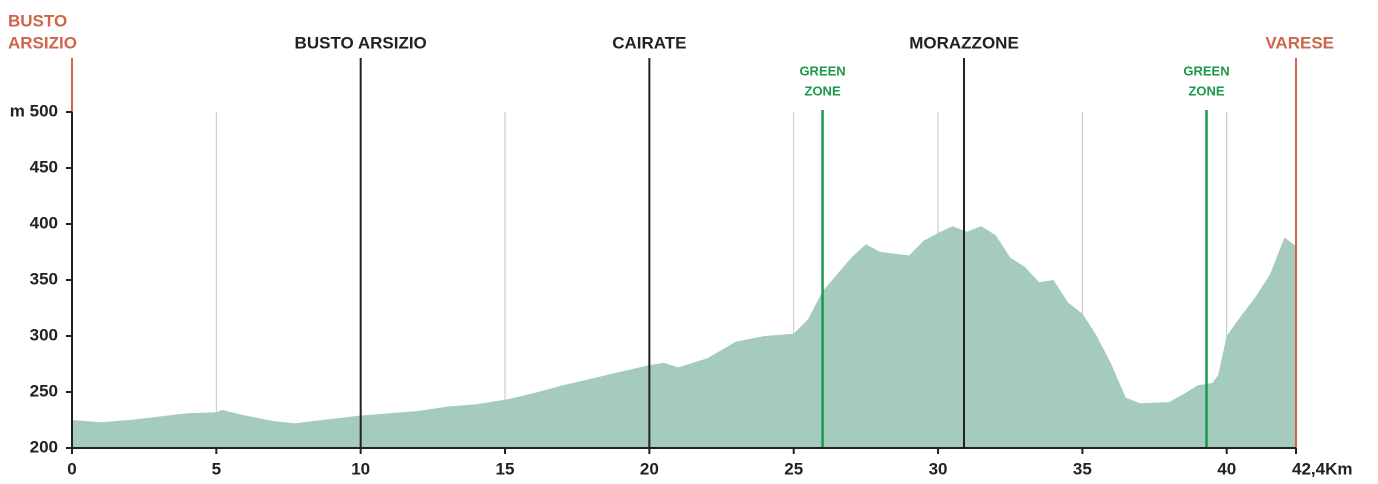 The width and height of the screenshot is (1378, 484). What do you see at coordinates (505, 468) in the screenshot?
I see `x-tick-label: 15` at bounding box center [505, 468].